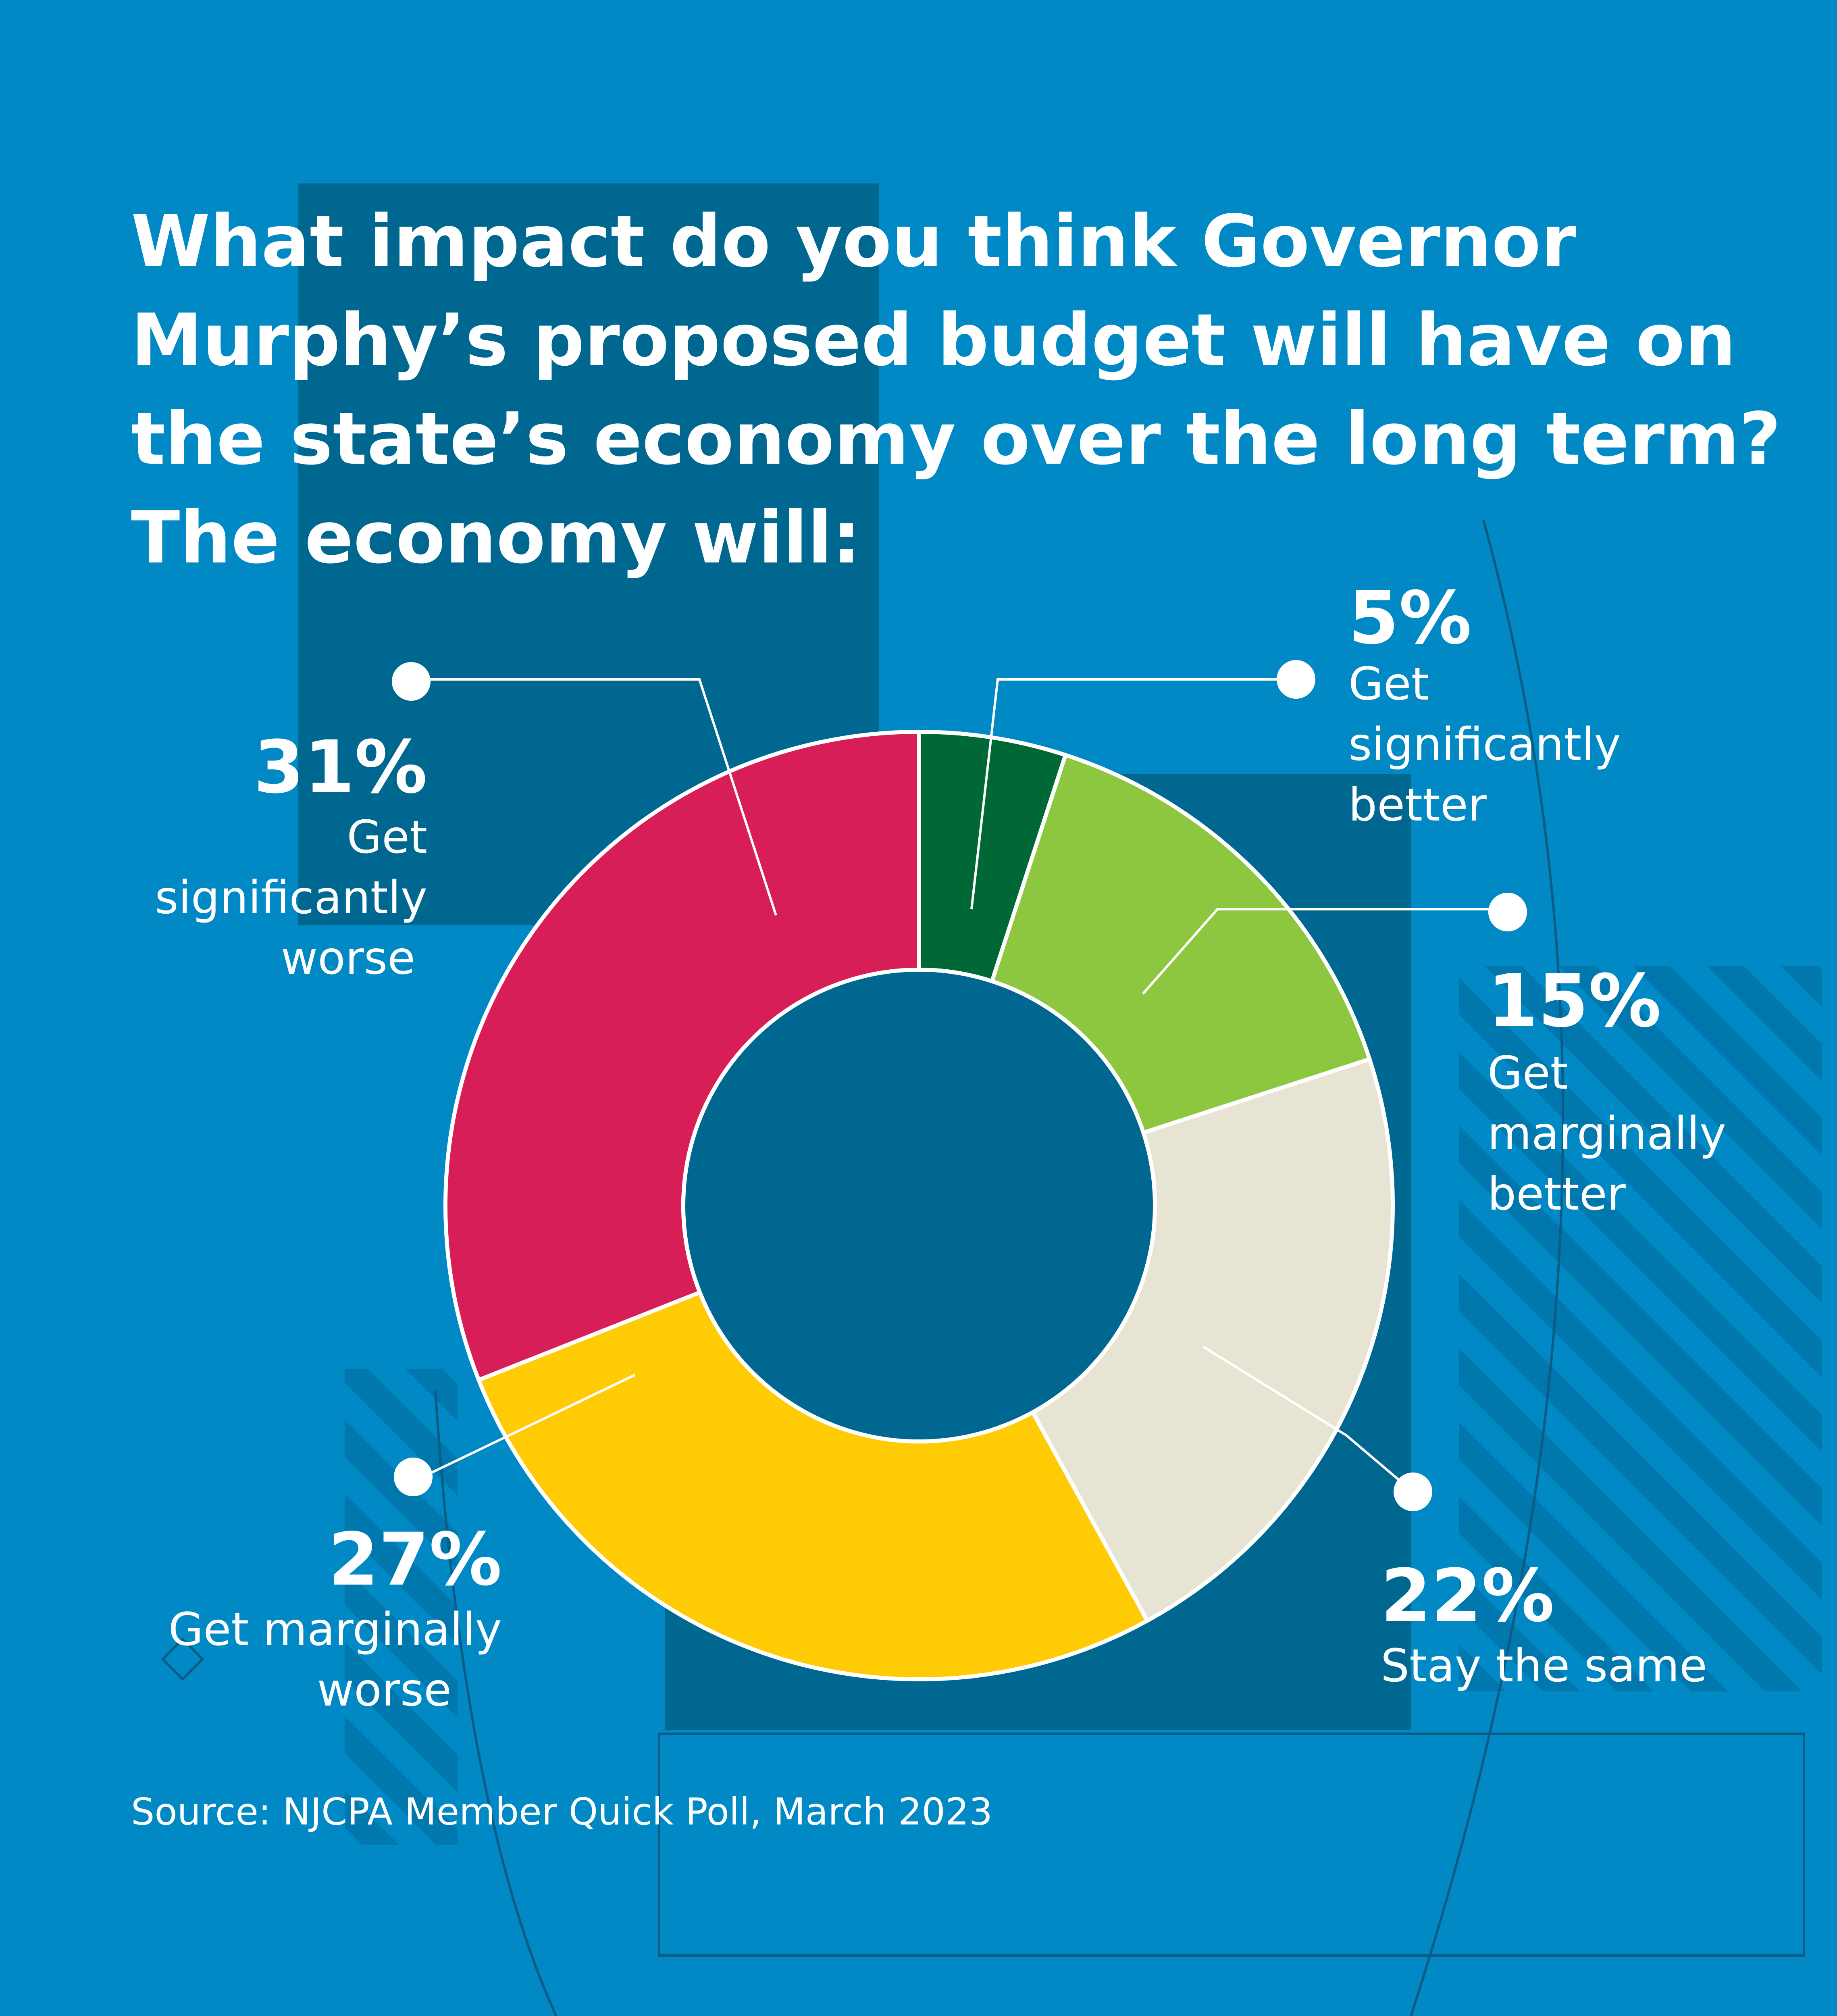 The height and width of the screenshot is (2016, 1837). I want to click on slice-label-marginally-worse: 27% Get marginally worse, so click(336, 1617).